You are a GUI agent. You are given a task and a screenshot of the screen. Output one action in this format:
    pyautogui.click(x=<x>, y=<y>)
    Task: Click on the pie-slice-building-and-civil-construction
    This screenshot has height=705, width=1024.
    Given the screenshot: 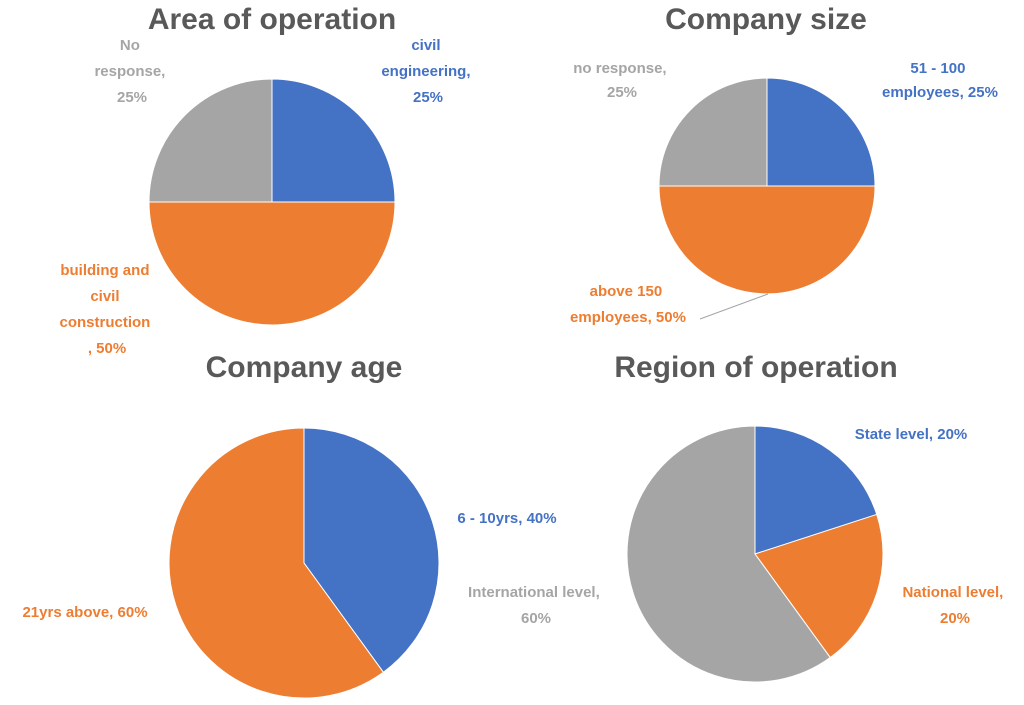 What is the action you would take?
    pyautogui.click(x=272, y=263)
    